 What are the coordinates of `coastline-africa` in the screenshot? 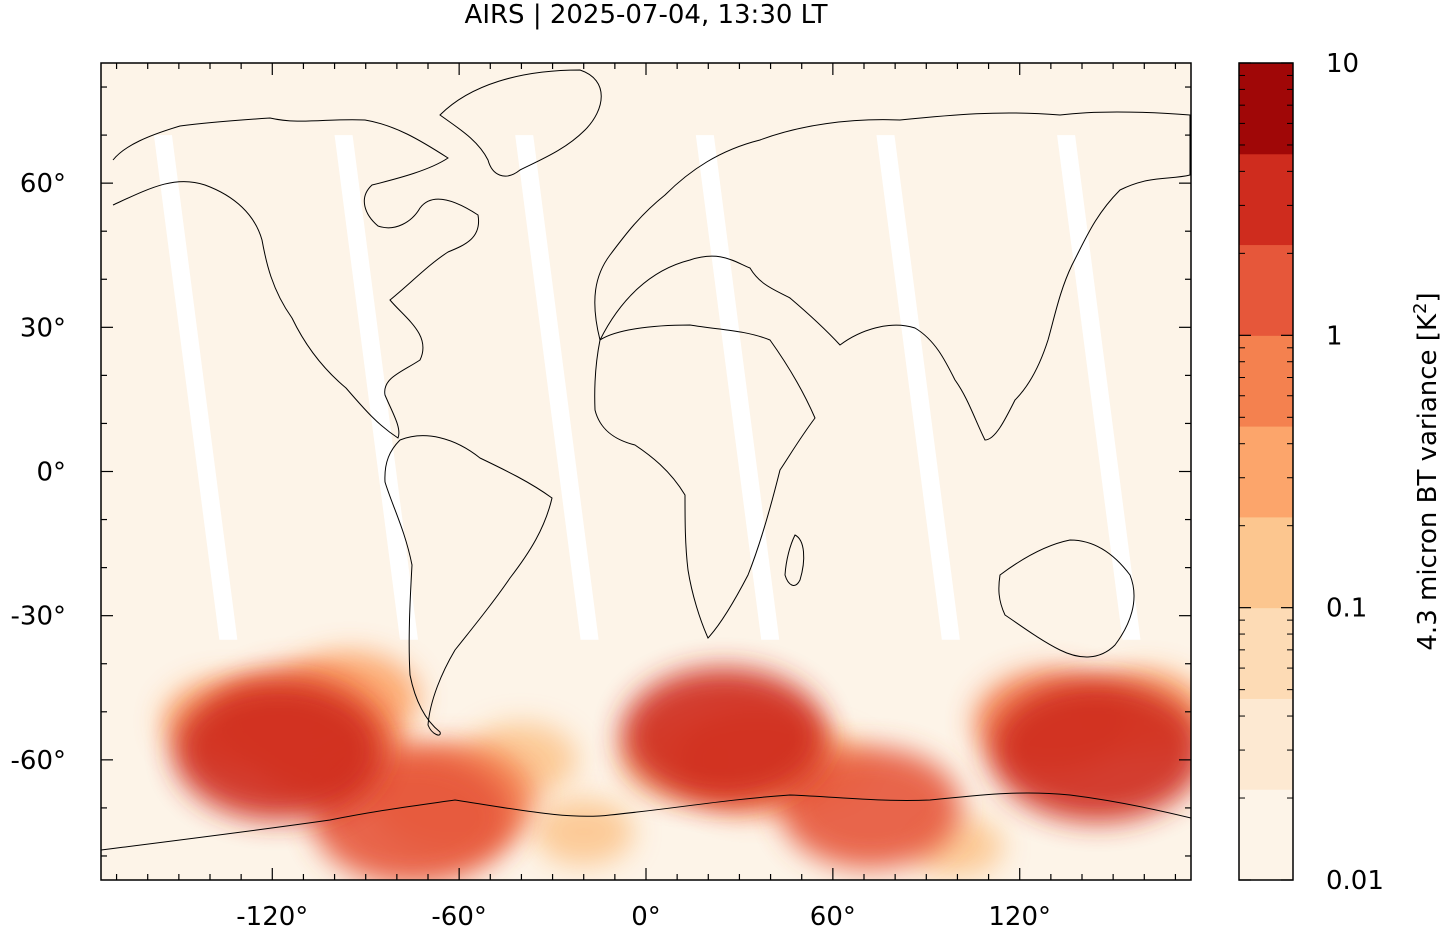 It's located at (705, 481).